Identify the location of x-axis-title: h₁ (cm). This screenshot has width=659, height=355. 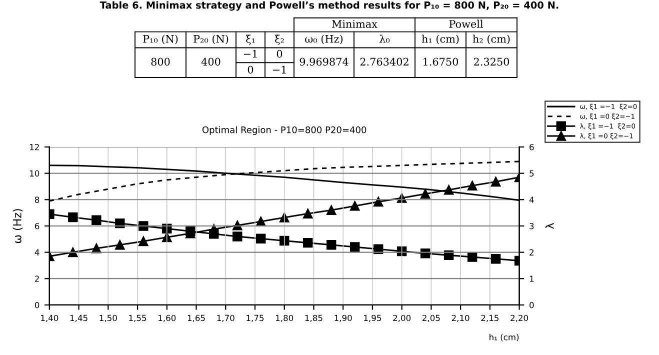
(504, 338).